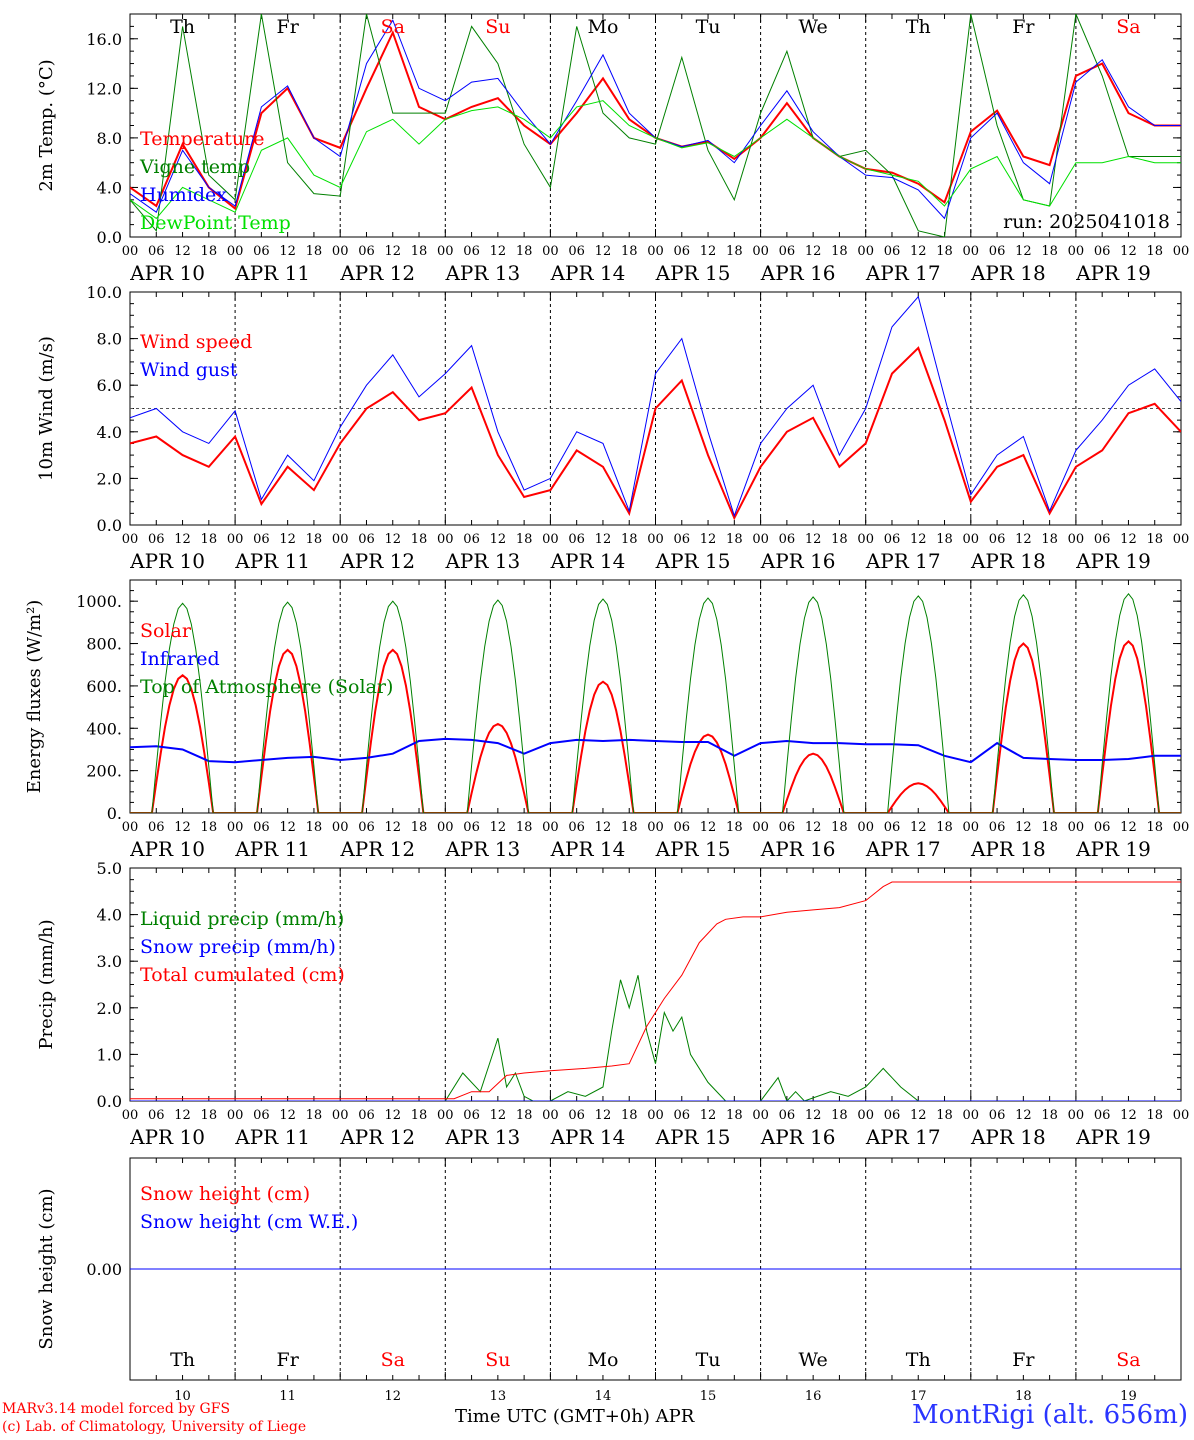 Image resolution: width=1194 pixels, height=1440 pixels. I want to click on y-tick-label: 200., so click(104, 771).